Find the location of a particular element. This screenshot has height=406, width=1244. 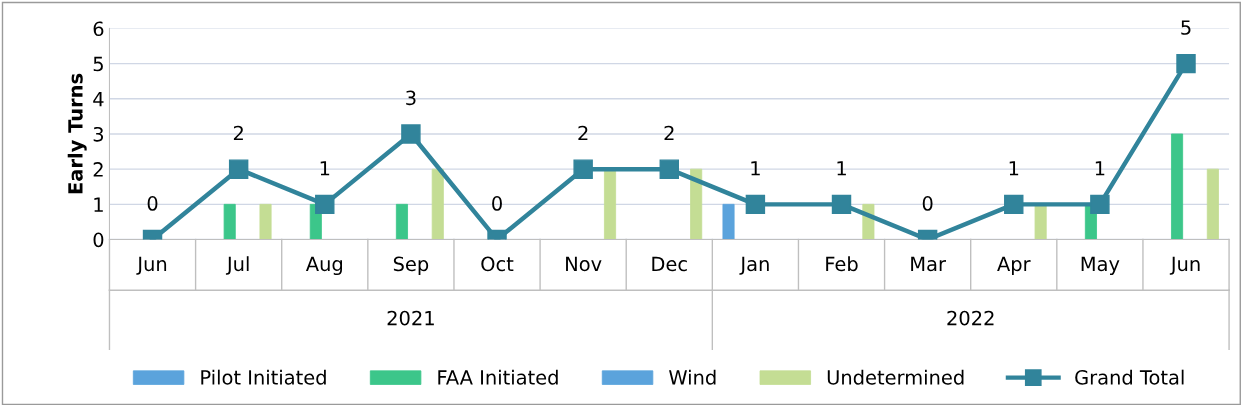

legend-label: Pilot Initiated is located at coordinates (263, 377).